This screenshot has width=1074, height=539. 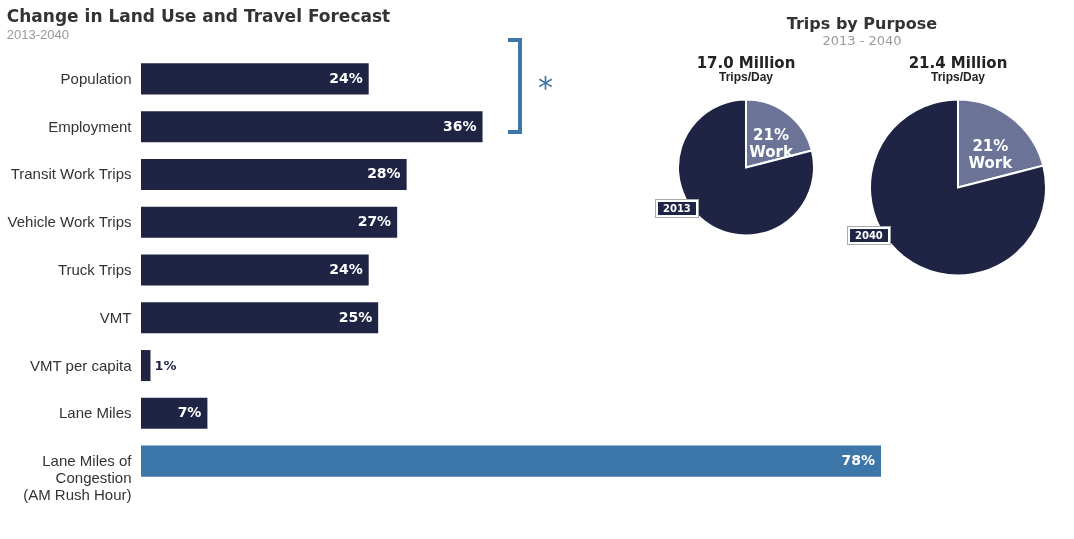 What do you see at coordinates (95, 413) in the screenshot?
I see `y-tick-label: Lane Miles` at bounding box center [95, 413].